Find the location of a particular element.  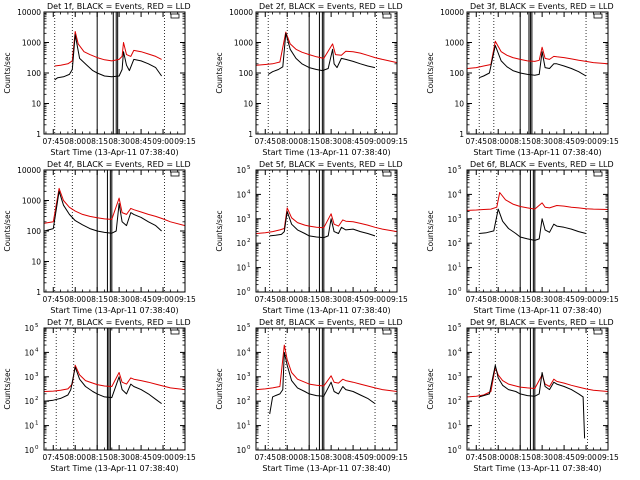

panel-title: Det 7f, BLACK = Events, RED = LLD is located at coordinates (119, 322).